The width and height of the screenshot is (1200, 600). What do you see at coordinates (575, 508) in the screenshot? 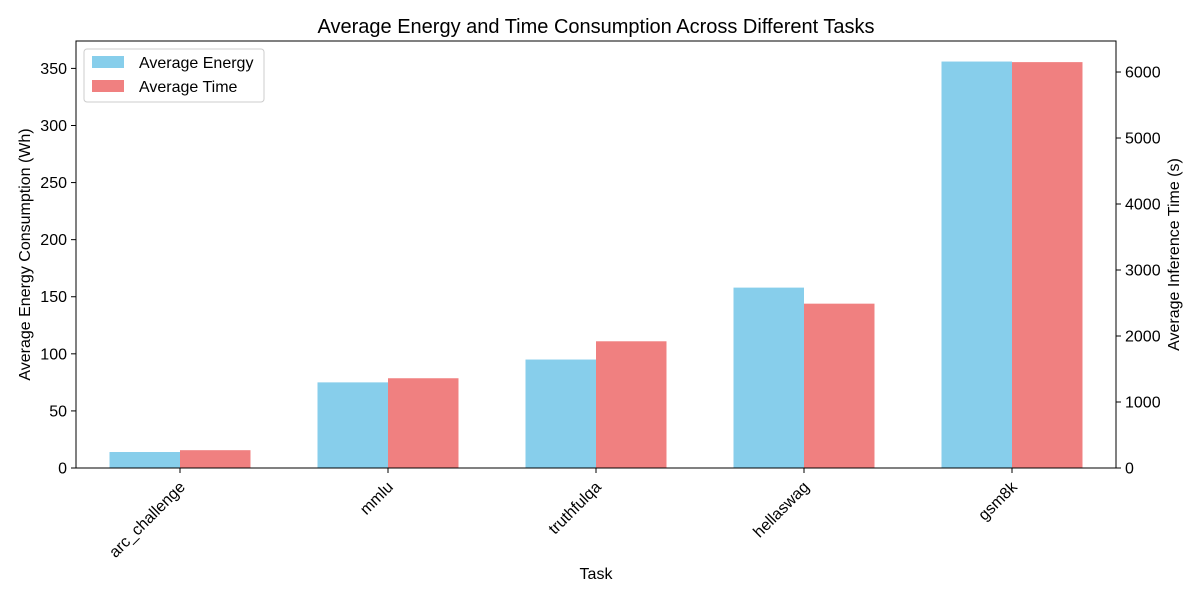
I see `x-tick-label-truthfulqa: truthfulqa` at bounding box center [575, 508].